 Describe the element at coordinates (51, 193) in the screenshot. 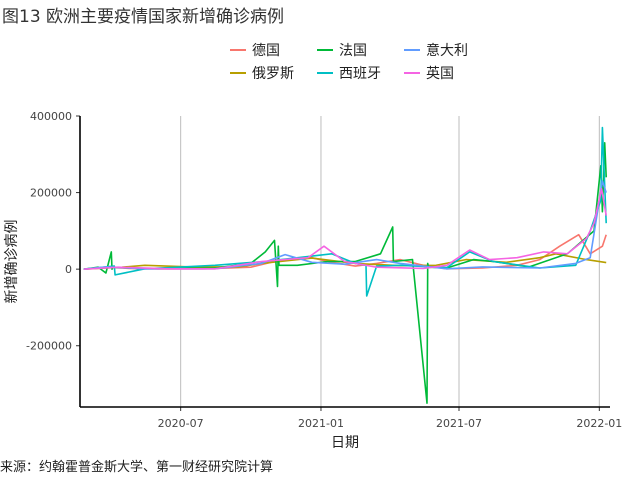

I see `y-tick-label: 200000` at that location.